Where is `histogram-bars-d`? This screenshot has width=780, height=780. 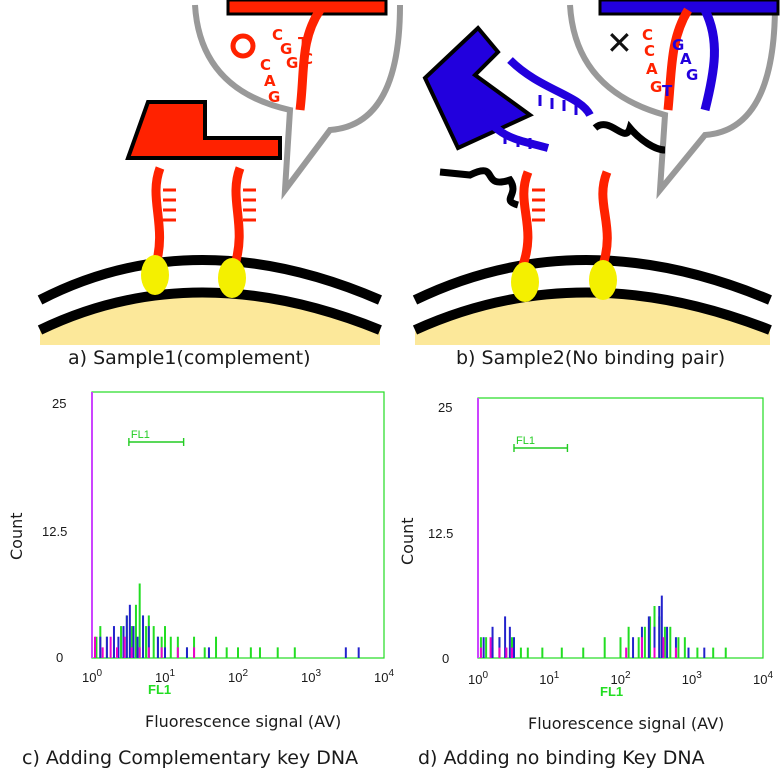 histogram-bars-d is located at coordinates (603, 626).